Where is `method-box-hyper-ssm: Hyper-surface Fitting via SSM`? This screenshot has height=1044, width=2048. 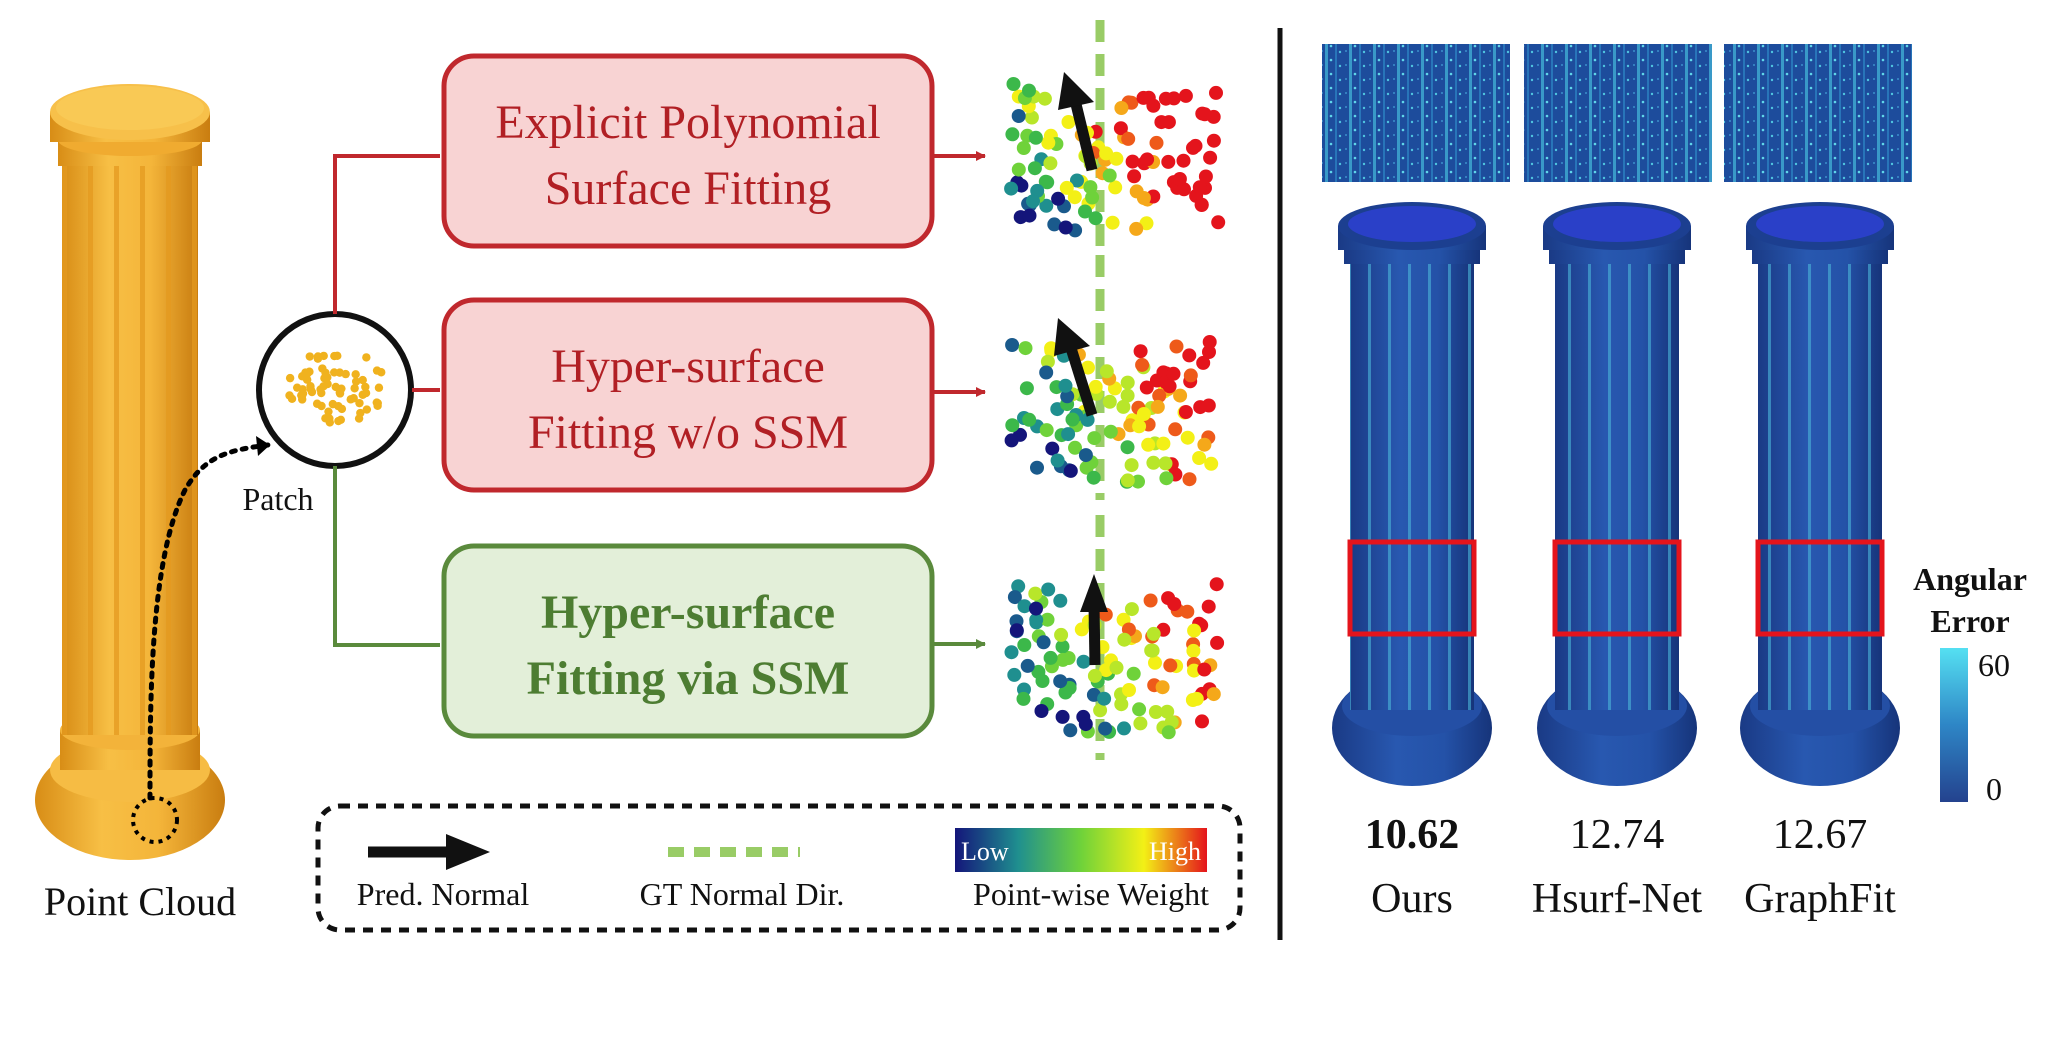
method-box-hyper-ssm: Hyper-surface Fitting via SSM is located at coordinates (688, 641).